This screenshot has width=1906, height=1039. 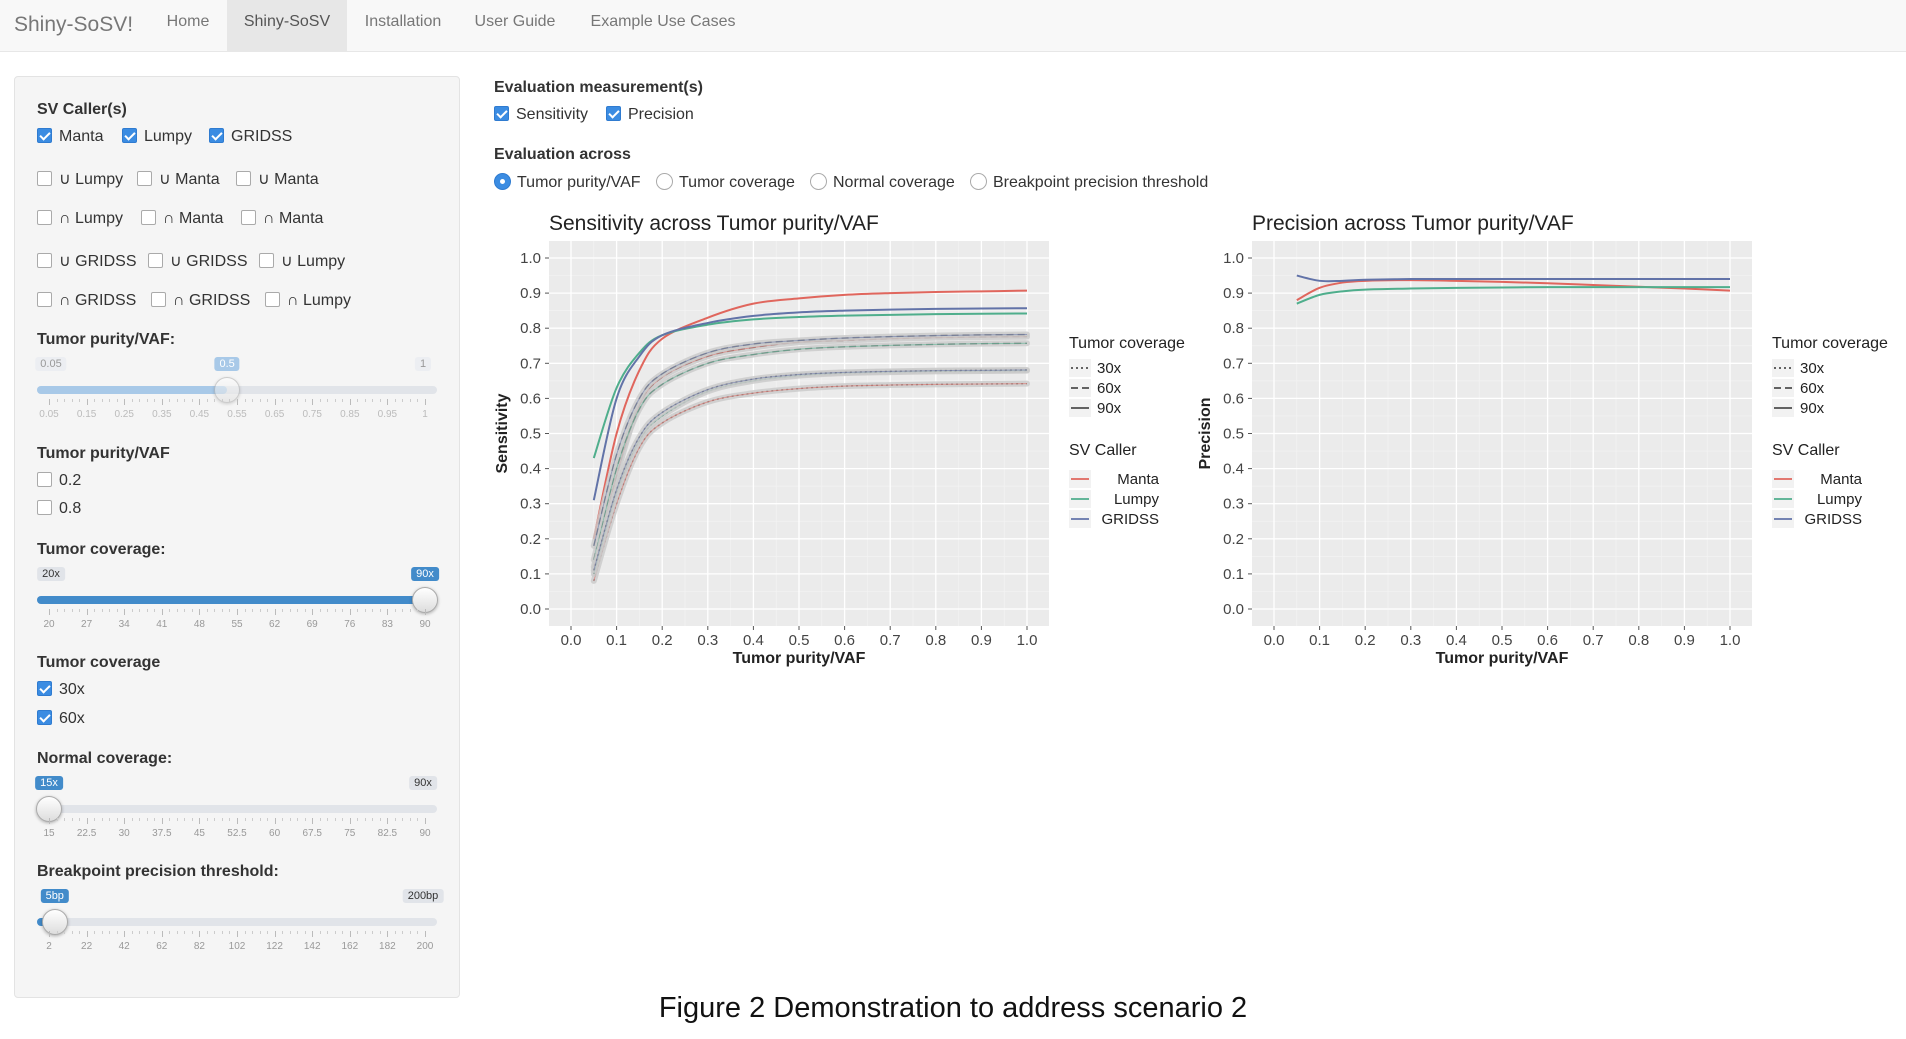 I want to click on checkbox-precision: Precision, so click(x=650, y=115).